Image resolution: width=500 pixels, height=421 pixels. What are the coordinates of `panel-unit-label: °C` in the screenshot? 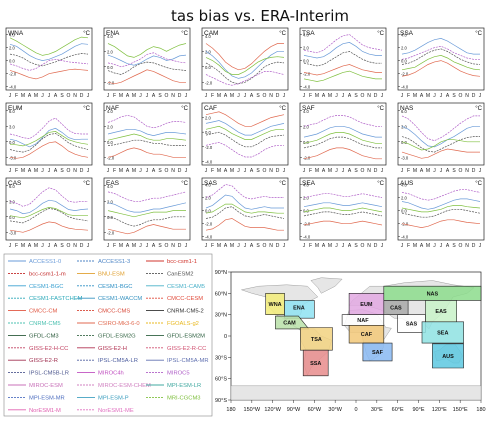 It's located at (380, 109).